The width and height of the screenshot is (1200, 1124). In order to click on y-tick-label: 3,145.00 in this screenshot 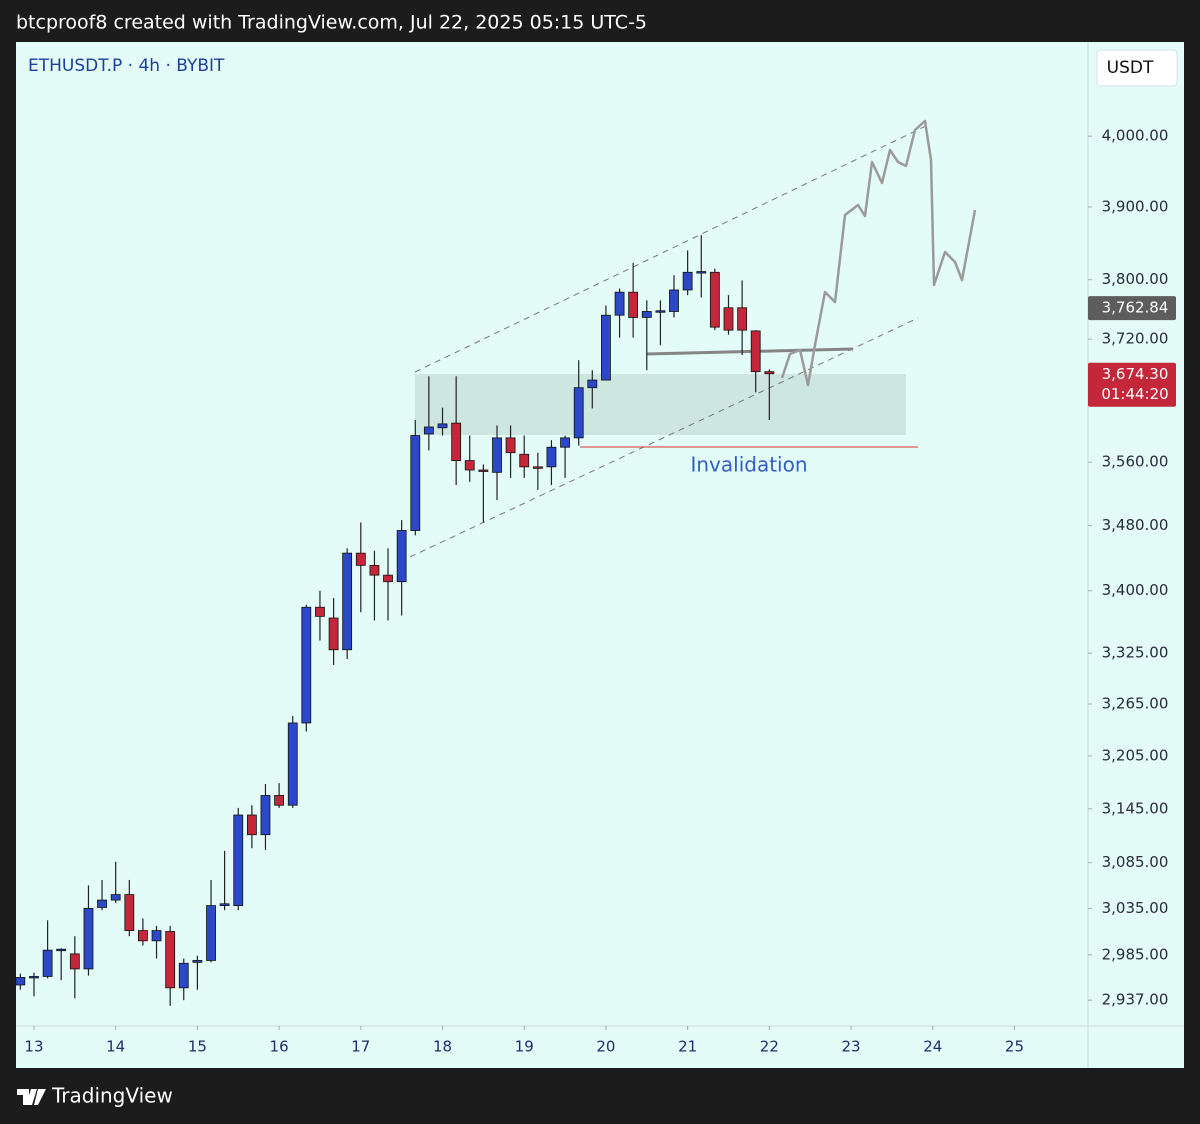, I will do `click(1135, 808)`.